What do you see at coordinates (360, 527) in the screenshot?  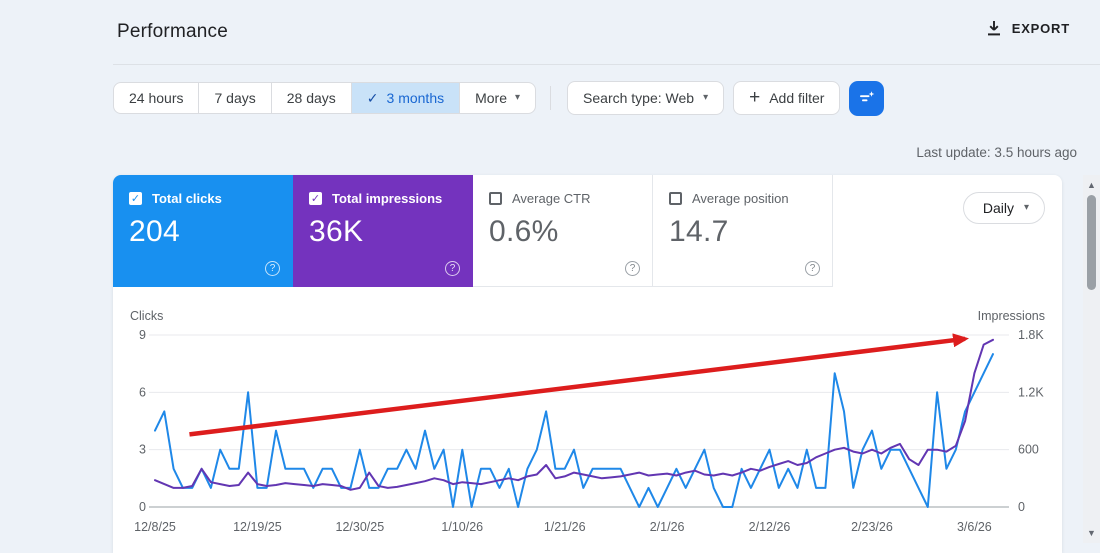 I see `x-axis-tick: 12/30/25` at bounding box center [360, 527].